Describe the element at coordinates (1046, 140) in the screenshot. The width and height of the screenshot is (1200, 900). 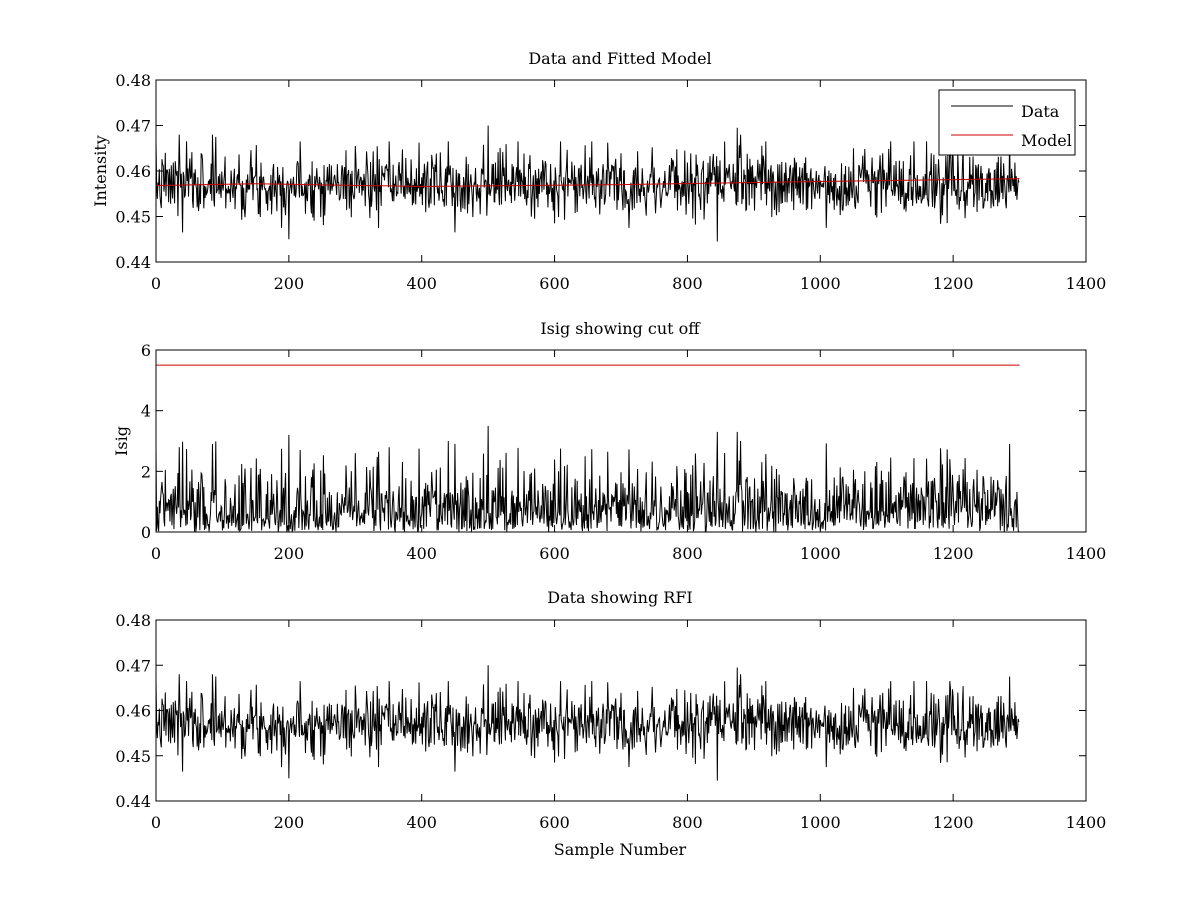
I see `legend-label-model: Model` at that location.